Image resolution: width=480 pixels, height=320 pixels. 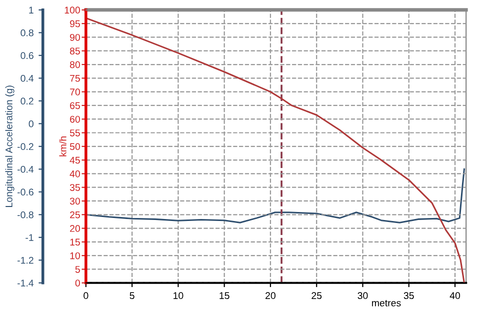 I want to click on y-tick-label: -0.4, so click(x=26, y=169).